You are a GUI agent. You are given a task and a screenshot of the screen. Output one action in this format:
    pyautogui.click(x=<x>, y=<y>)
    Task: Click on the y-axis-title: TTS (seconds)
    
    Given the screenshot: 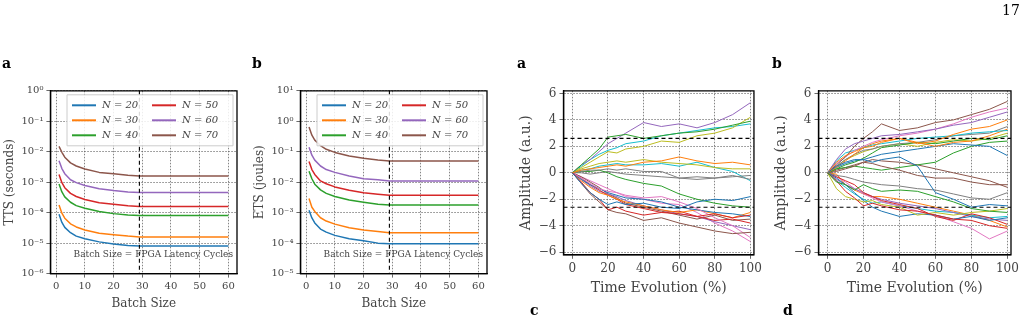 What is the action you would take?
    pyautogui.click(x=9, y=182)
    